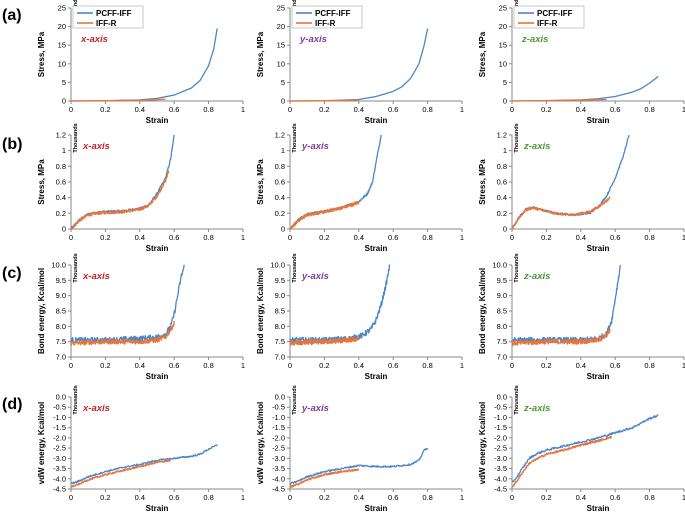 This screenshot has height=519, width=685. I want to click on y-tick-label: 0.0, so click(280, 397).